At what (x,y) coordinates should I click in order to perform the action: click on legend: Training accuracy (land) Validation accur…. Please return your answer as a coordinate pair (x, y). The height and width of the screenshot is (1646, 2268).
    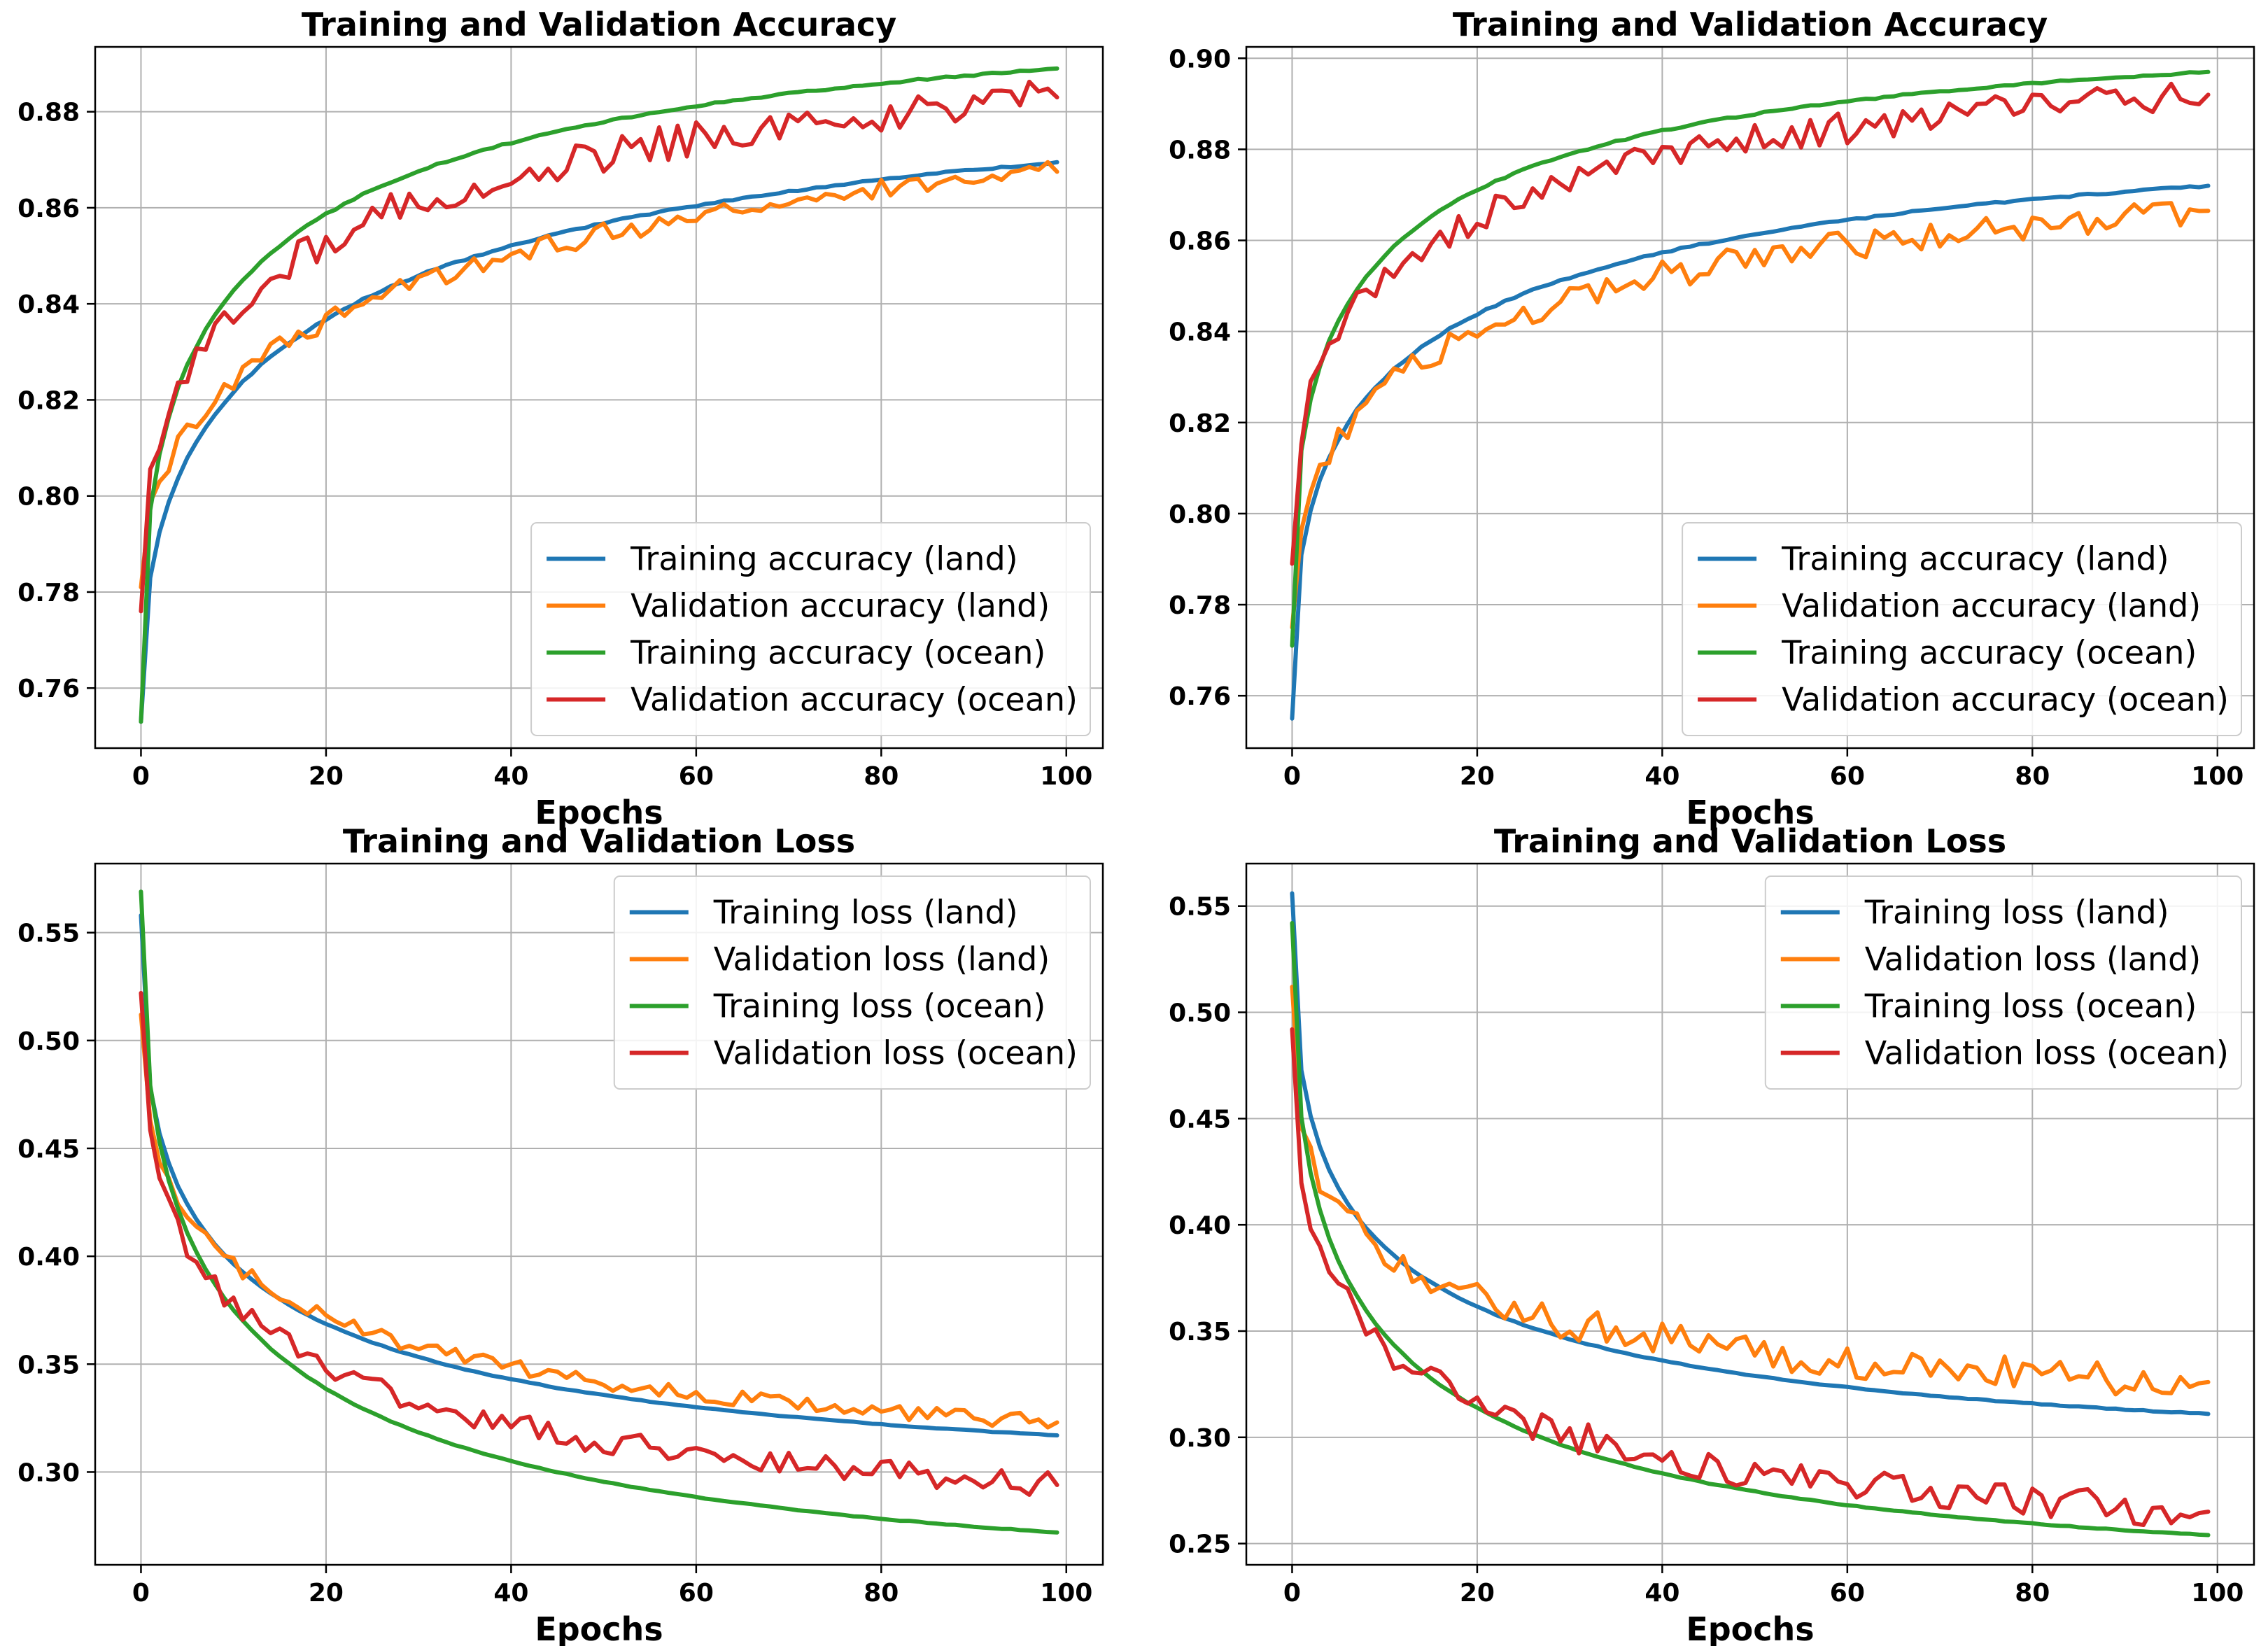
    Looking at the image, I should click on (810, 629).